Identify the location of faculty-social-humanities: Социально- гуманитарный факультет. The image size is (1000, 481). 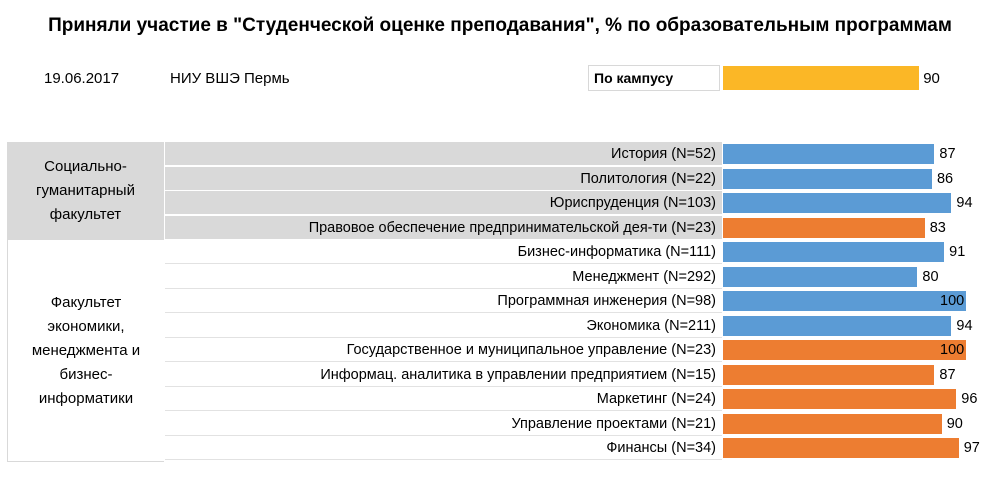
(85, 191).